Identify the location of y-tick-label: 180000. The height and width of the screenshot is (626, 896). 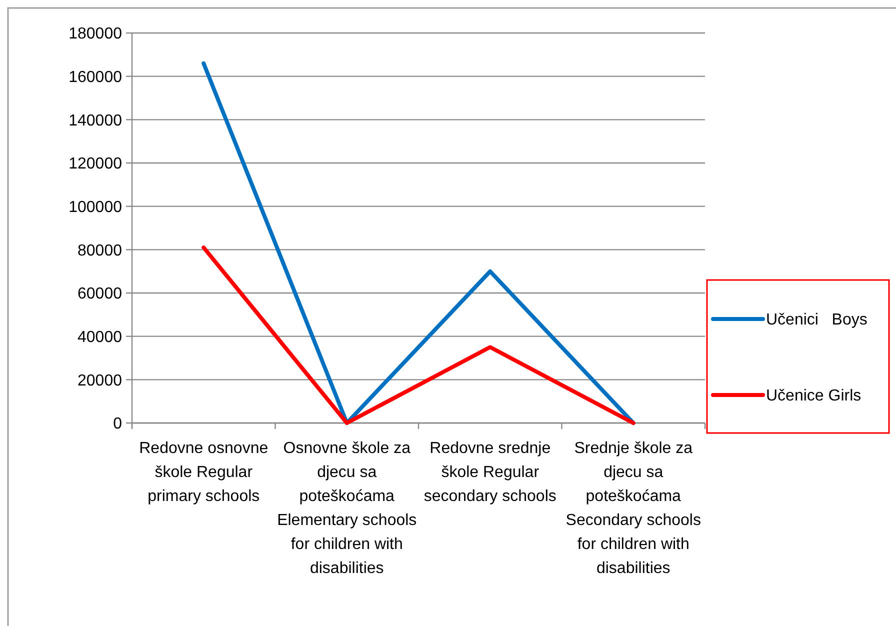
(95, 34).